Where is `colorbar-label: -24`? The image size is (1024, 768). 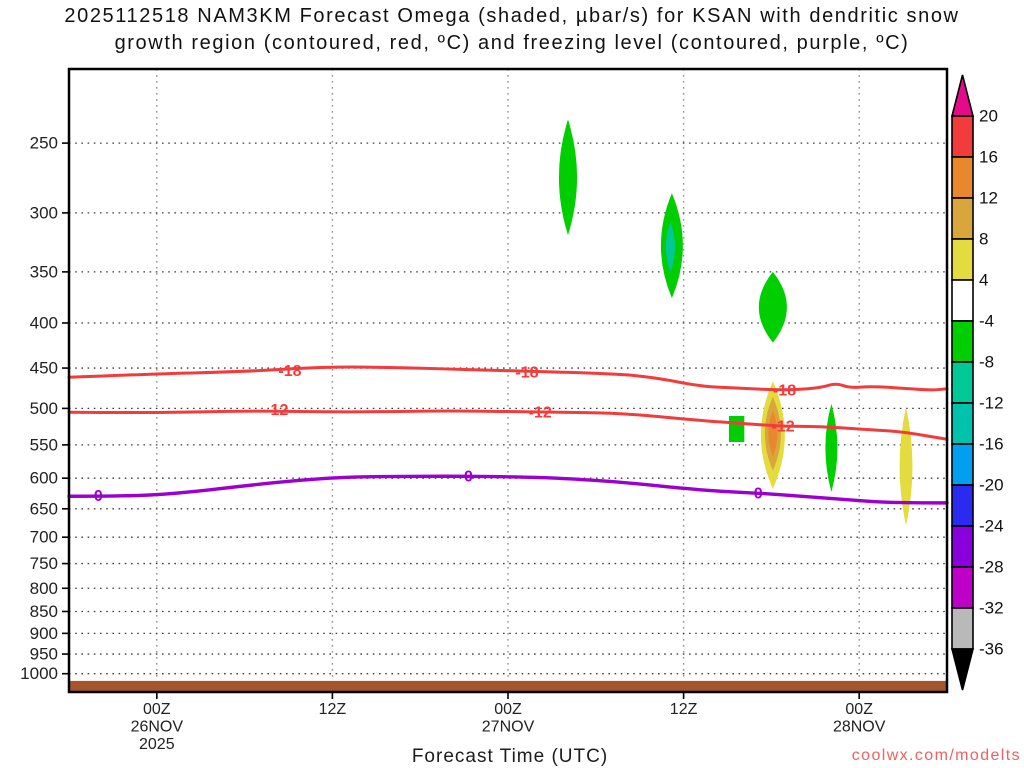 colorbar-label: -24 is located at coordinates (991, 525).